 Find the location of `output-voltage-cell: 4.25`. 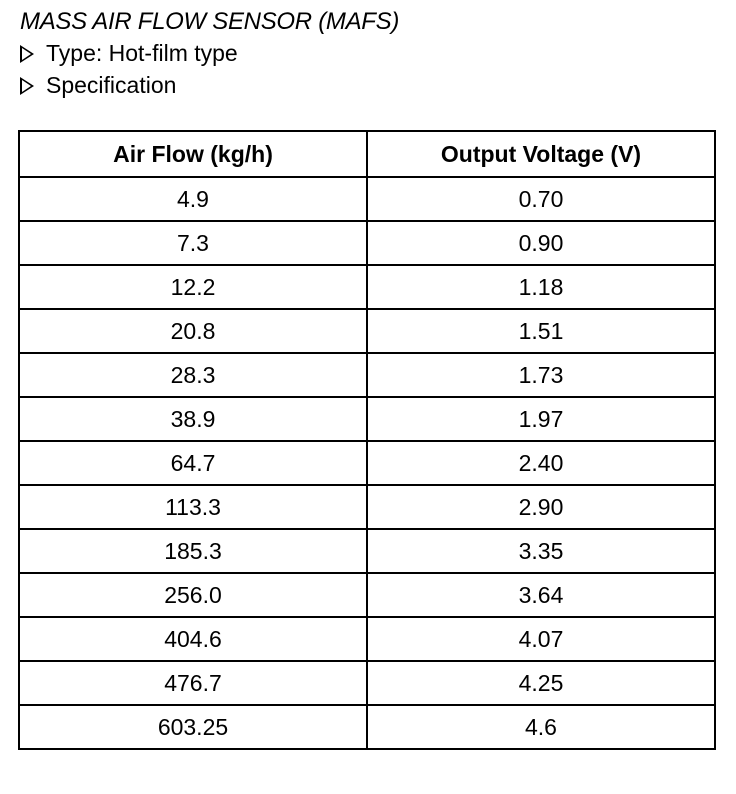

output-voltage-cell: 4.25 is located at coordinates (541, 683).